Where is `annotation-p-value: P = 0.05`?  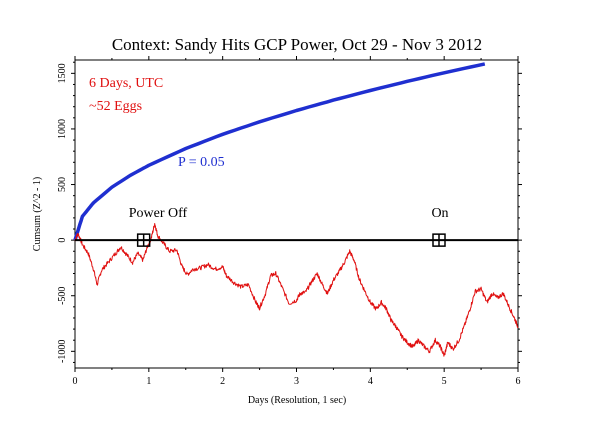 annotation-p-value: P = 0.05 is located at coordinates (201, 162).